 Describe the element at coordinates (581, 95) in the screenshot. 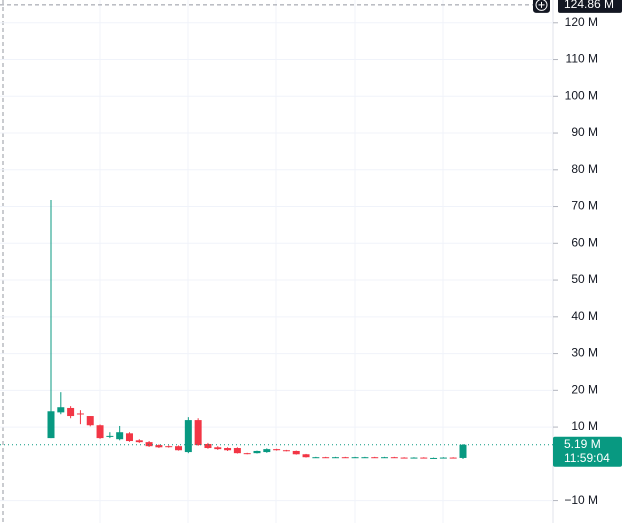

I see `y-tick-label: 100 M` at that location.